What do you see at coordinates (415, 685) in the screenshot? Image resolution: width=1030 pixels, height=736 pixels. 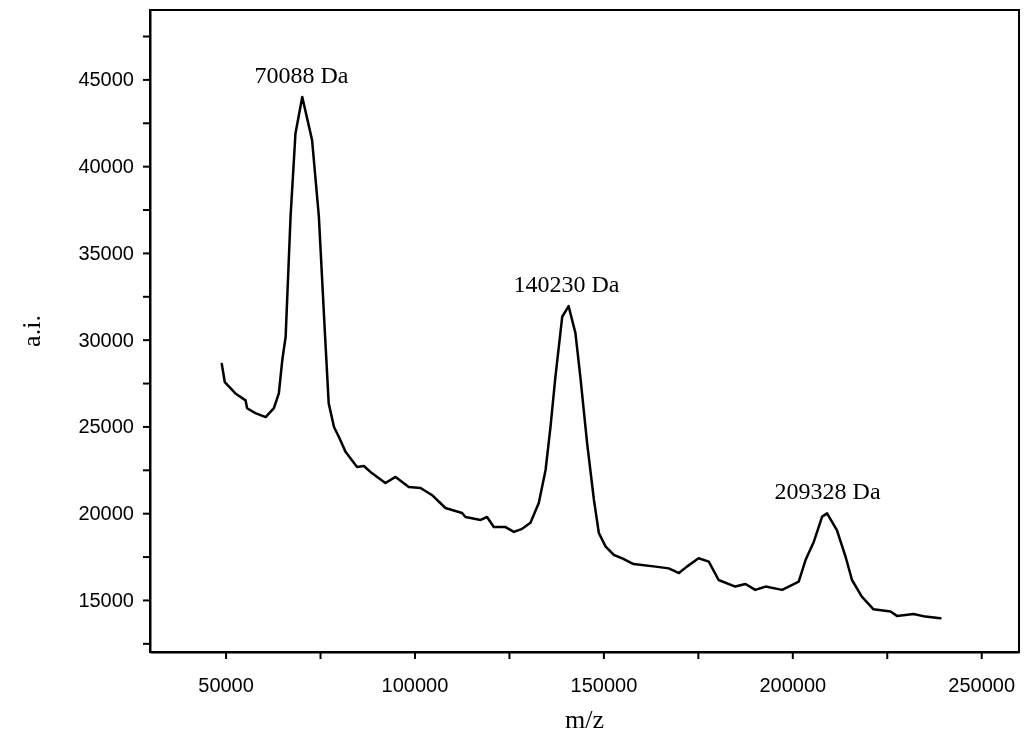 I see `x-tick-label: 100000` at bounding box center [415, 685].